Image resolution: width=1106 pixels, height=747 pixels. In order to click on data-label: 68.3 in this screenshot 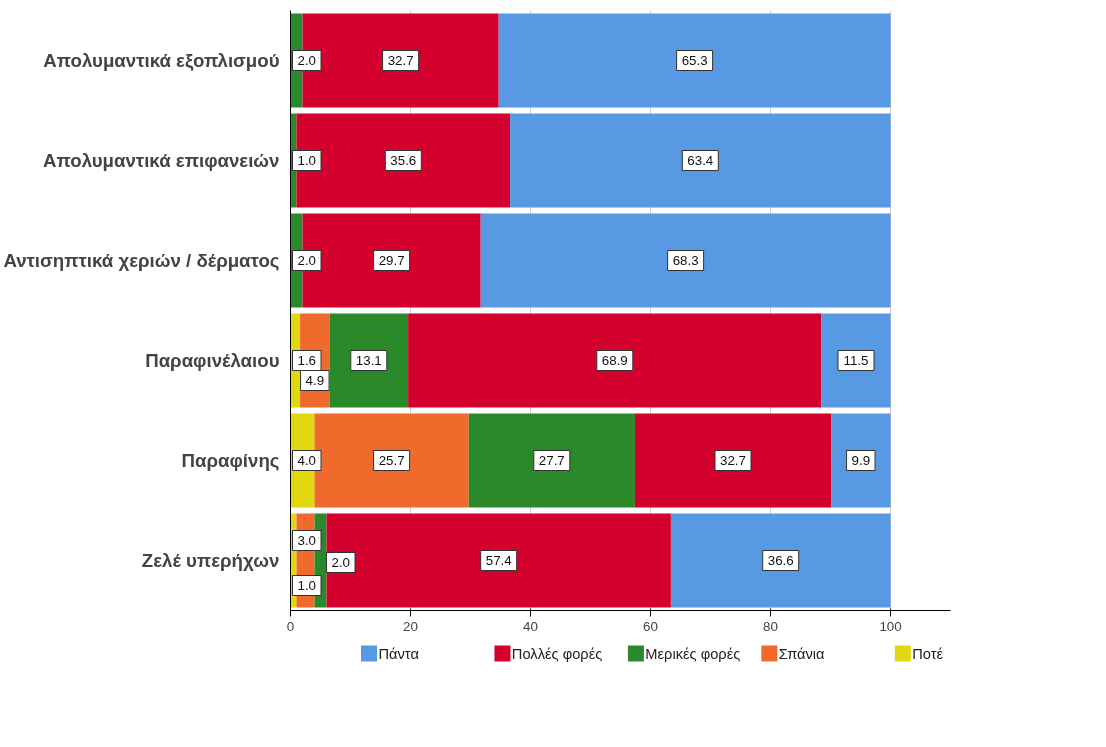, I will do `click(685, 260)`.